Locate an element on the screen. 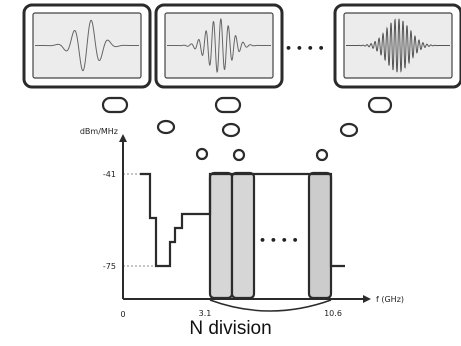 The height and width of the screenshot is (346, 461). x-tick-label: 3.1 is located at coordinates (205, 313).